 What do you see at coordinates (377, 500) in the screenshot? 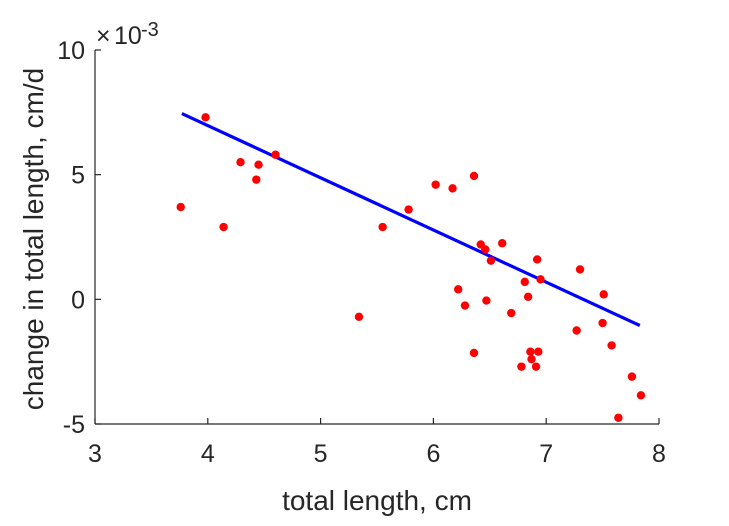
I see `x-axis-label: total length, cm` at bounding box center [377, 500].